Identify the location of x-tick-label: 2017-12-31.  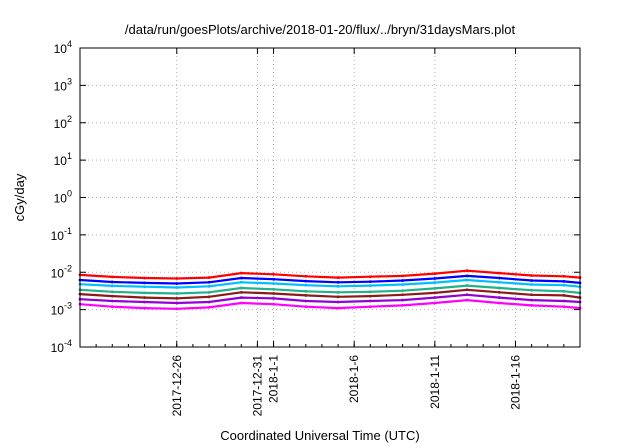
(257, 386).